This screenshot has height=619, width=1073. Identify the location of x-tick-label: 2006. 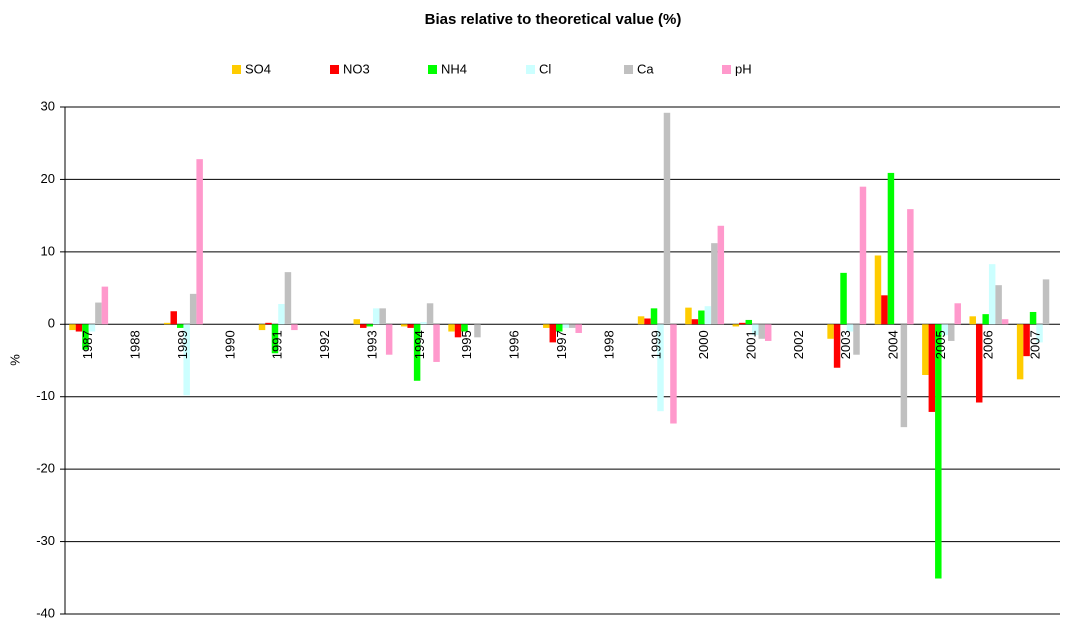
(987, 344).